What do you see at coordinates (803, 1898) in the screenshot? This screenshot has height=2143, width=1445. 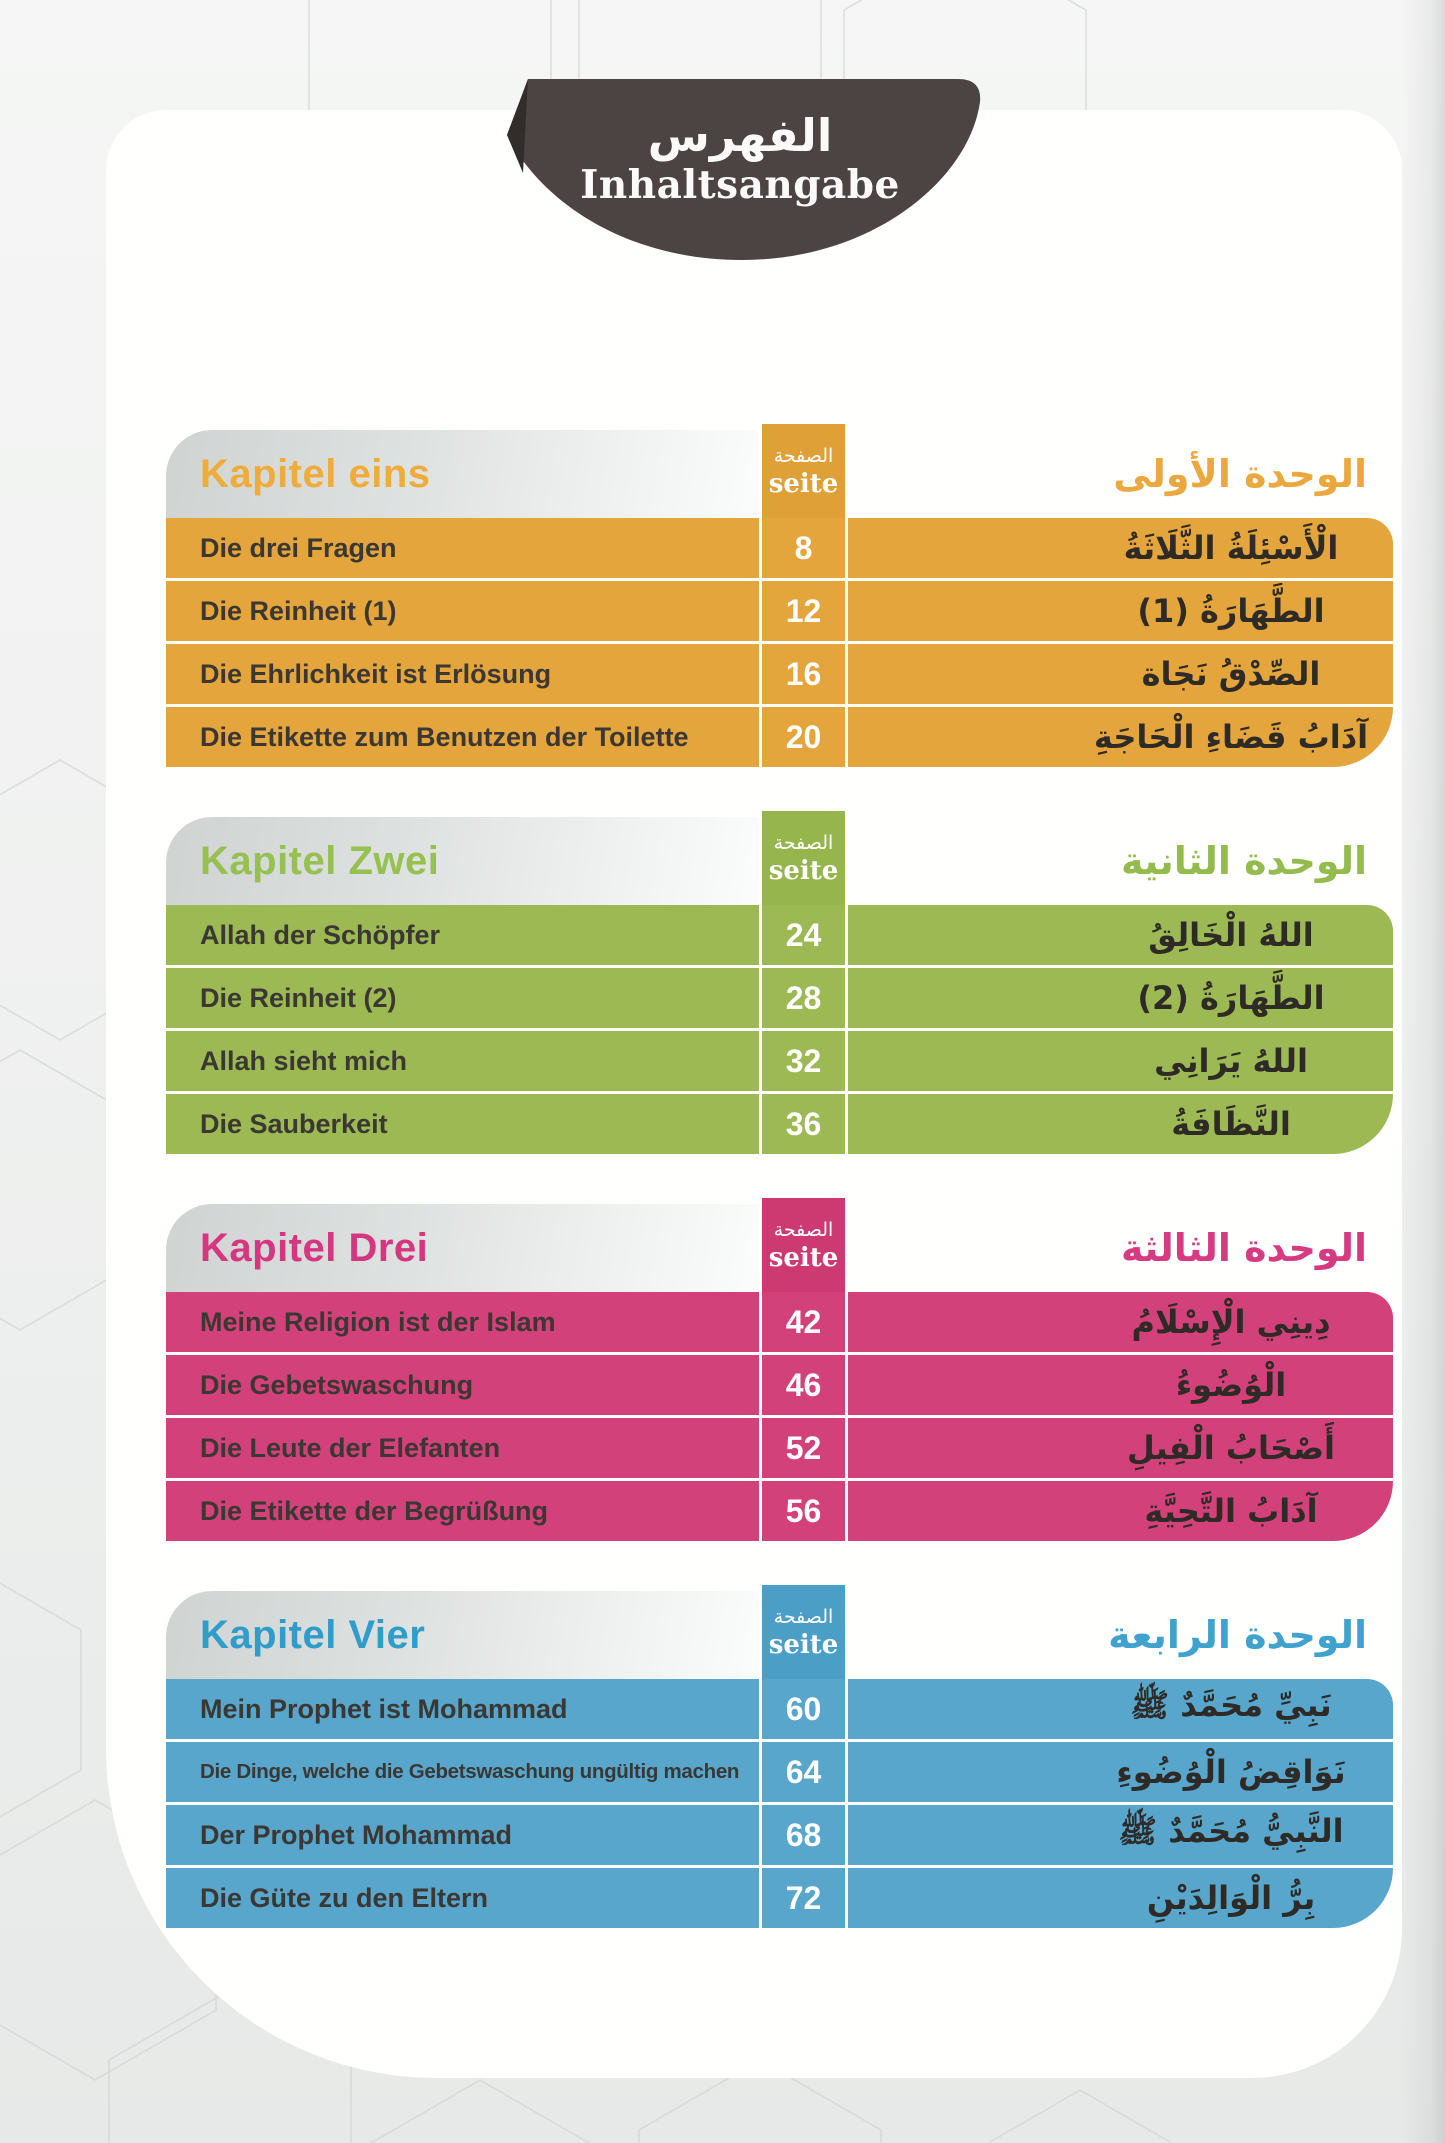 I see `entry-page-number: 72` at bounding box center [803, 1898].